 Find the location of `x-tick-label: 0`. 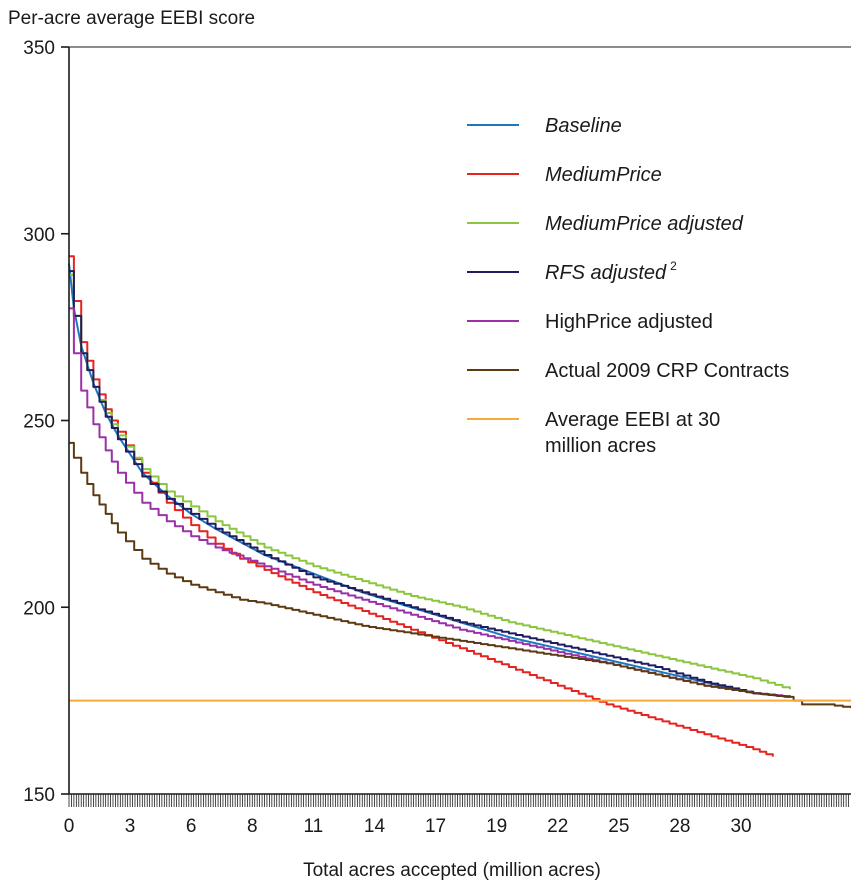

x-tick-label: 0 is located at coordinates (69, 826).